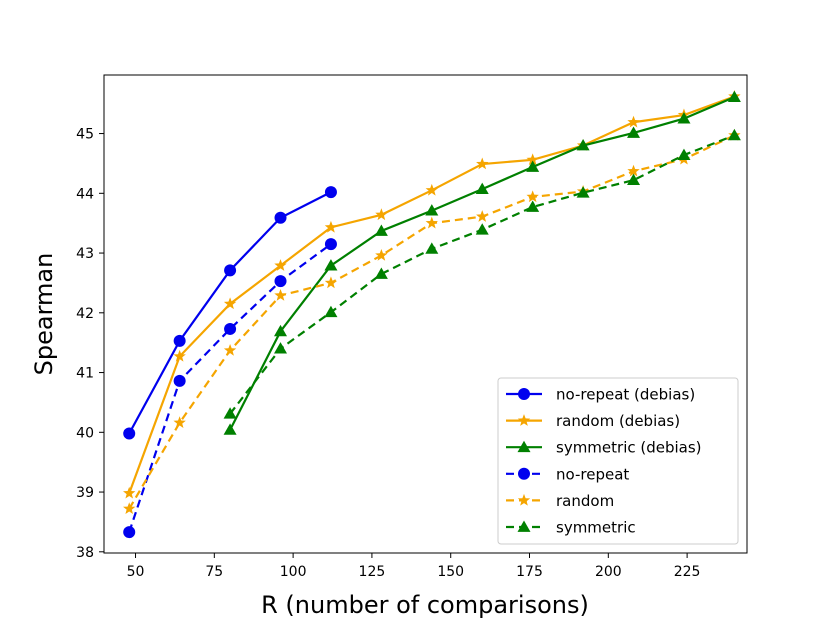 This screenshot has height=623, width=830. Describe the element at coordinates (293, 572) in the screenshot. I see `x-tick-label: 100` at that location.